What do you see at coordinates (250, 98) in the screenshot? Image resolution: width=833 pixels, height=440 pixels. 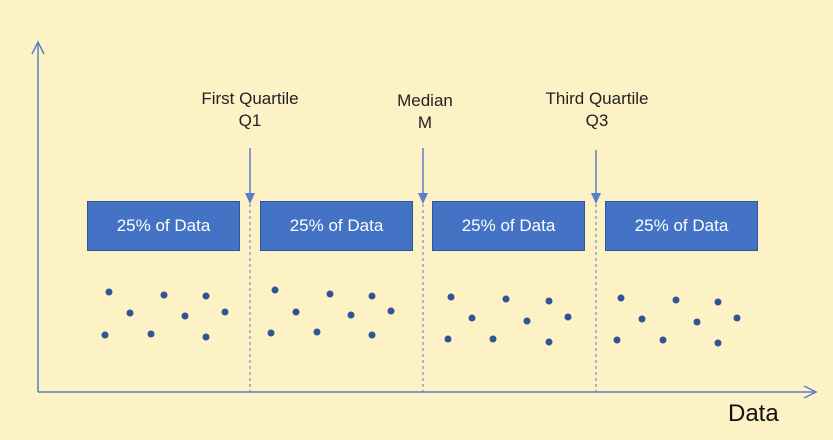 I see `q1-label-line1: First Quartile` at bounding box center [250, 98].